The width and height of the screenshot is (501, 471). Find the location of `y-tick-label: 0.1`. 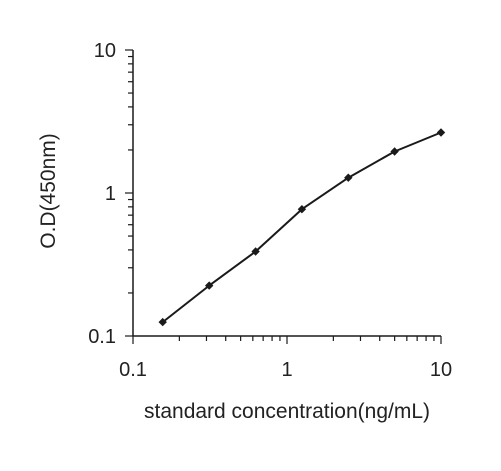

y-tick-label: 0.1 is located at coordinates (102, 337).